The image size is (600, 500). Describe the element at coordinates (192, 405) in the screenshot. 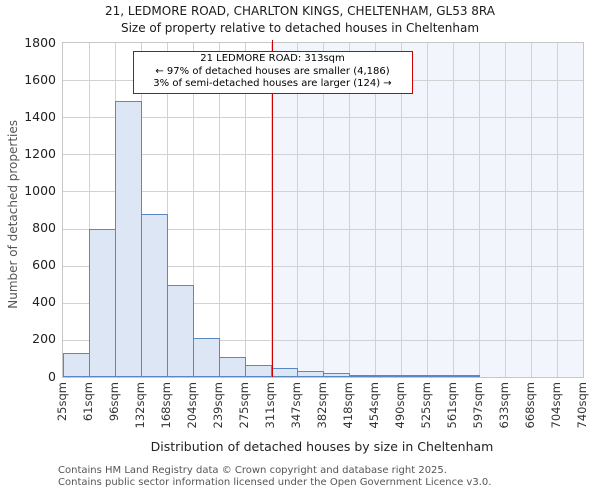

I see `x-tick-label: 204sqm` at that location.